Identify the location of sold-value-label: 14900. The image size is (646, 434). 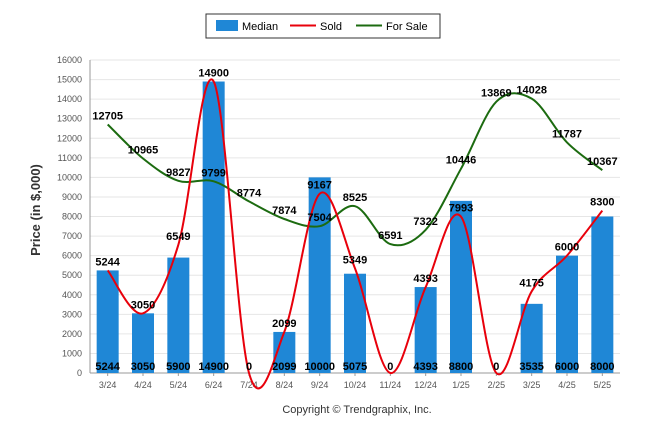
(213, 74).